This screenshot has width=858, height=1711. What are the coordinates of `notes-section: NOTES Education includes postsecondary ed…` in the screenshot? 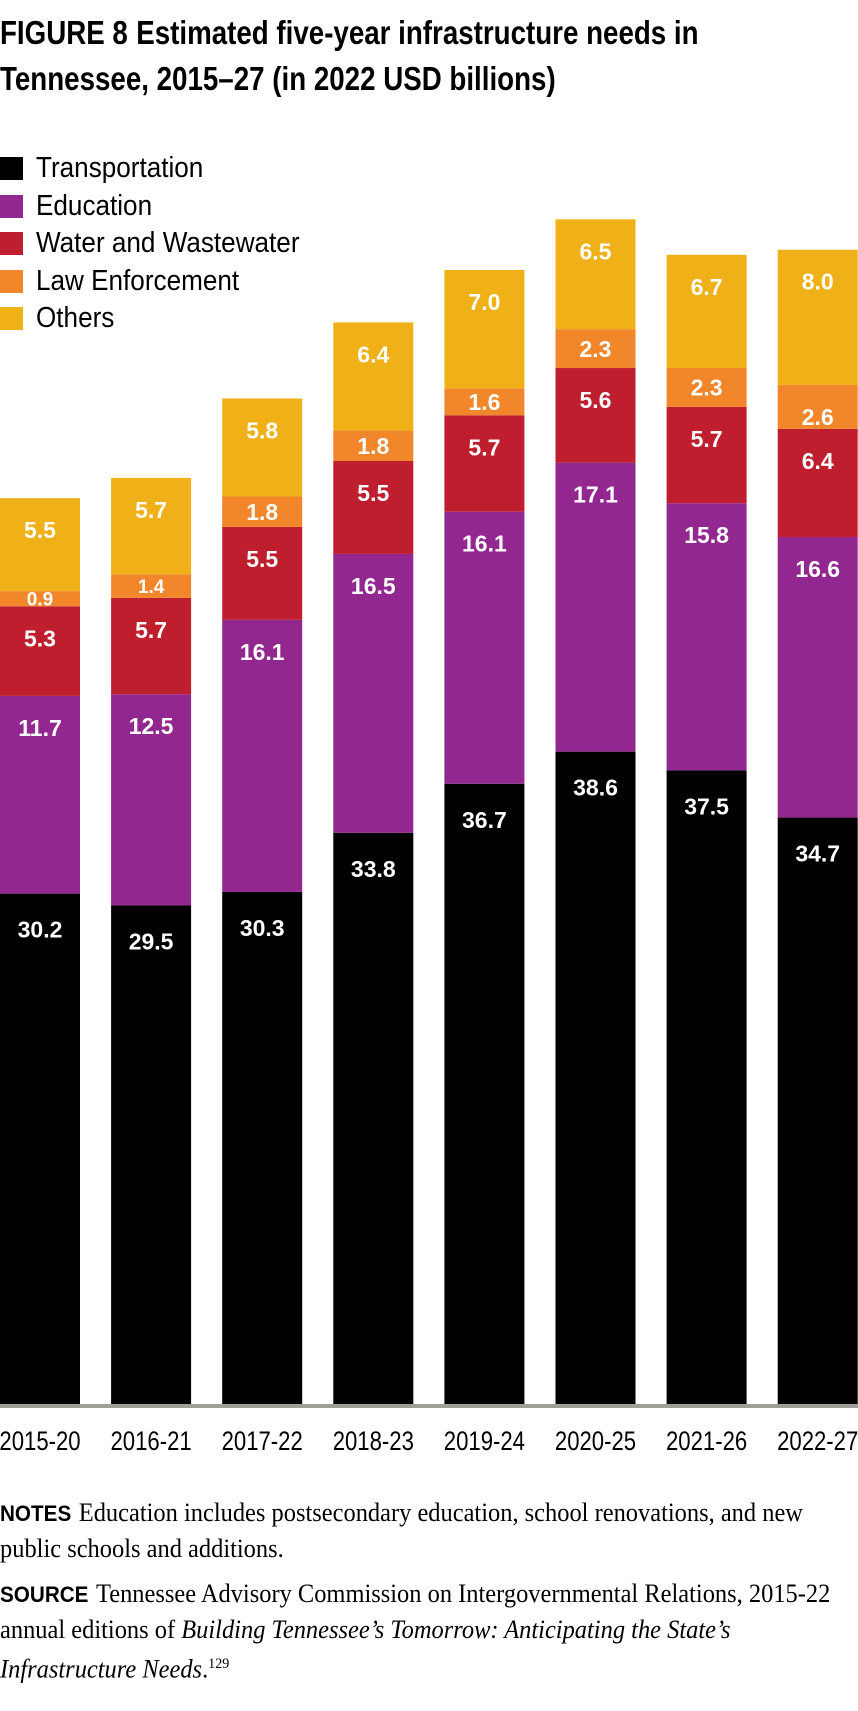 It's located at (423, 1596).